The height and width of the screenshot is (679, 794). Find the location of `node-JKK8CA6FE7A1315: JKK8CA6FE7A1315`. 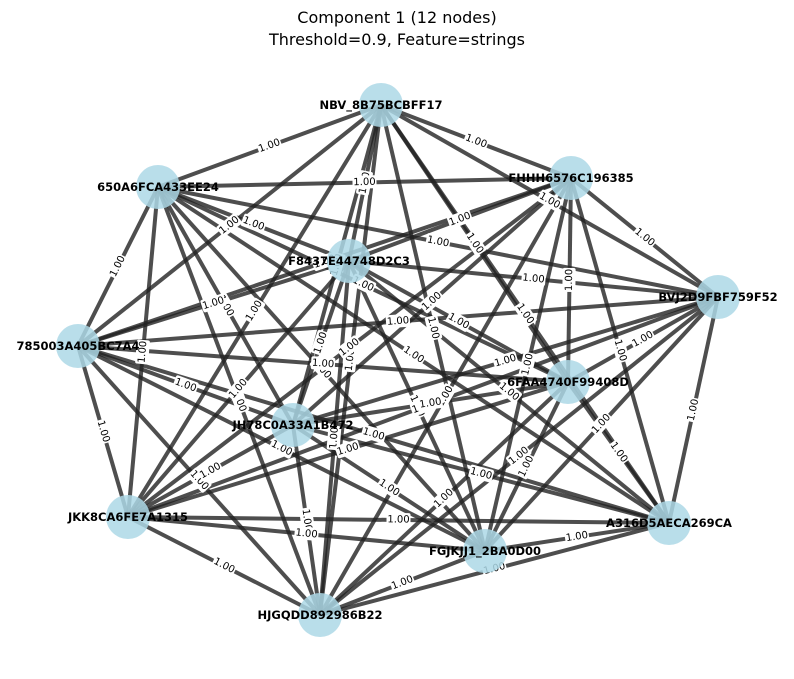

node-JKK8CA6FE7A1315: JKK8CA6FE7A1315 is located at coordinates (127, 517).